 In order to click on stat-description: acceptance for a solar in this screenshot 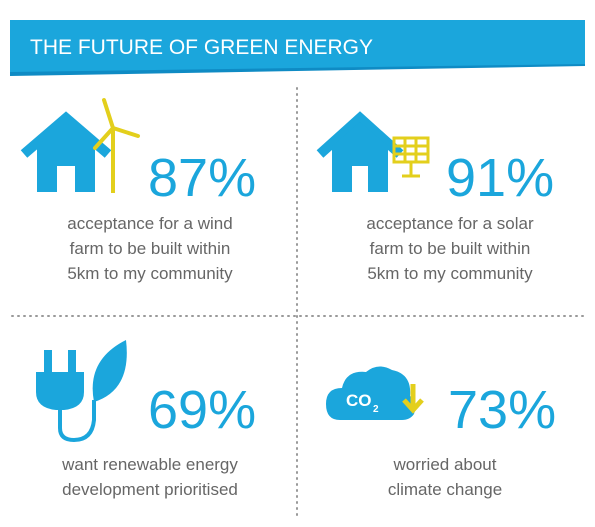, I will do `click(450, 223)`.